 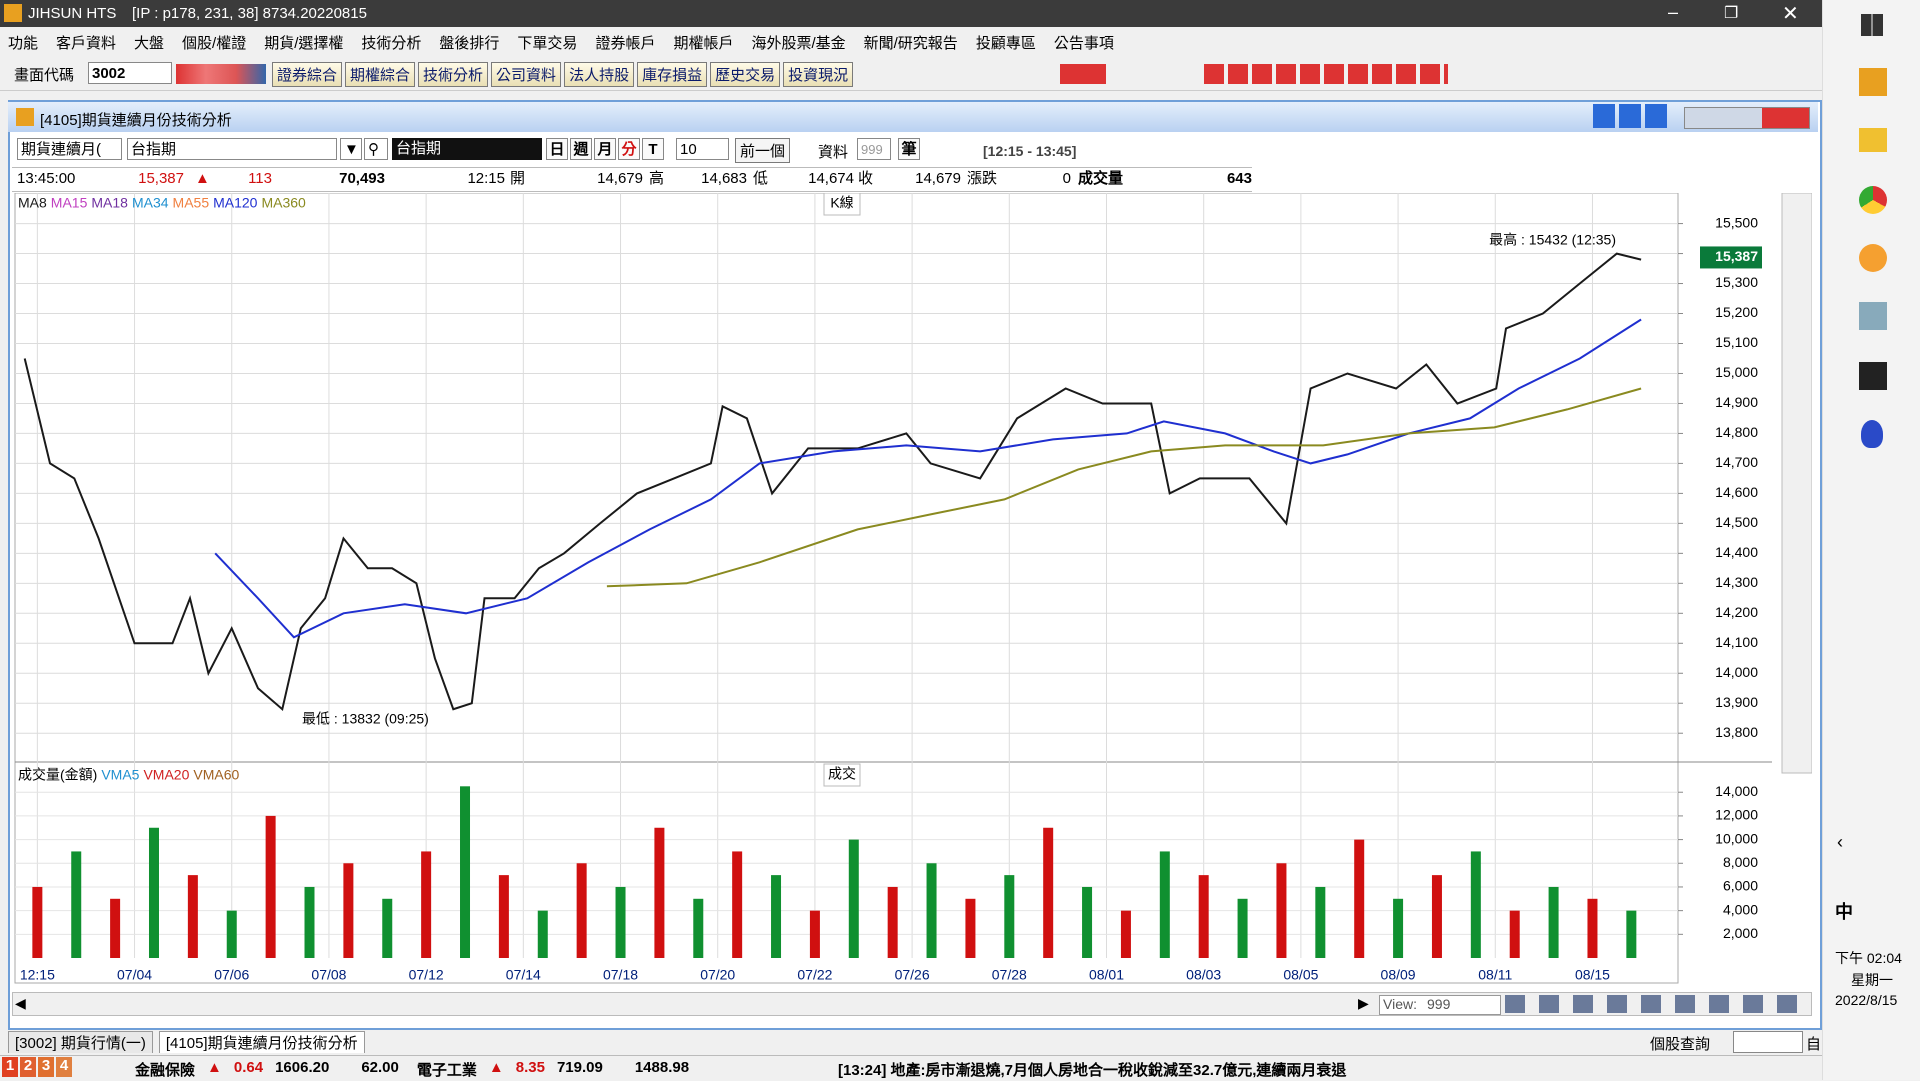 I want to click on dropdown: ▼, so click(x=351, y=149).